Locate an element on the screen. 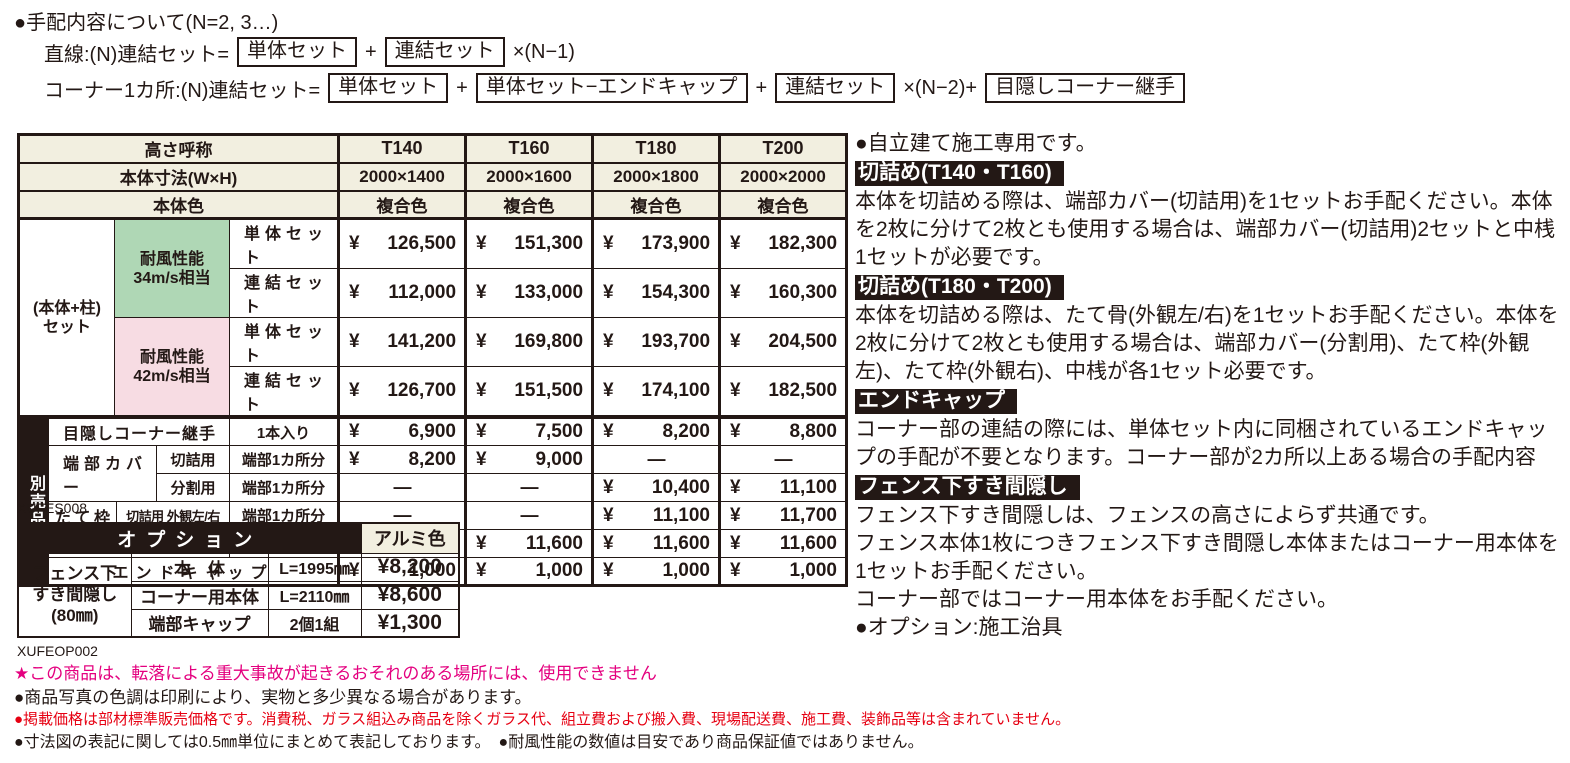  formula-prefix: 直線:(N)連結セット= is located at coordinates (136, 54).